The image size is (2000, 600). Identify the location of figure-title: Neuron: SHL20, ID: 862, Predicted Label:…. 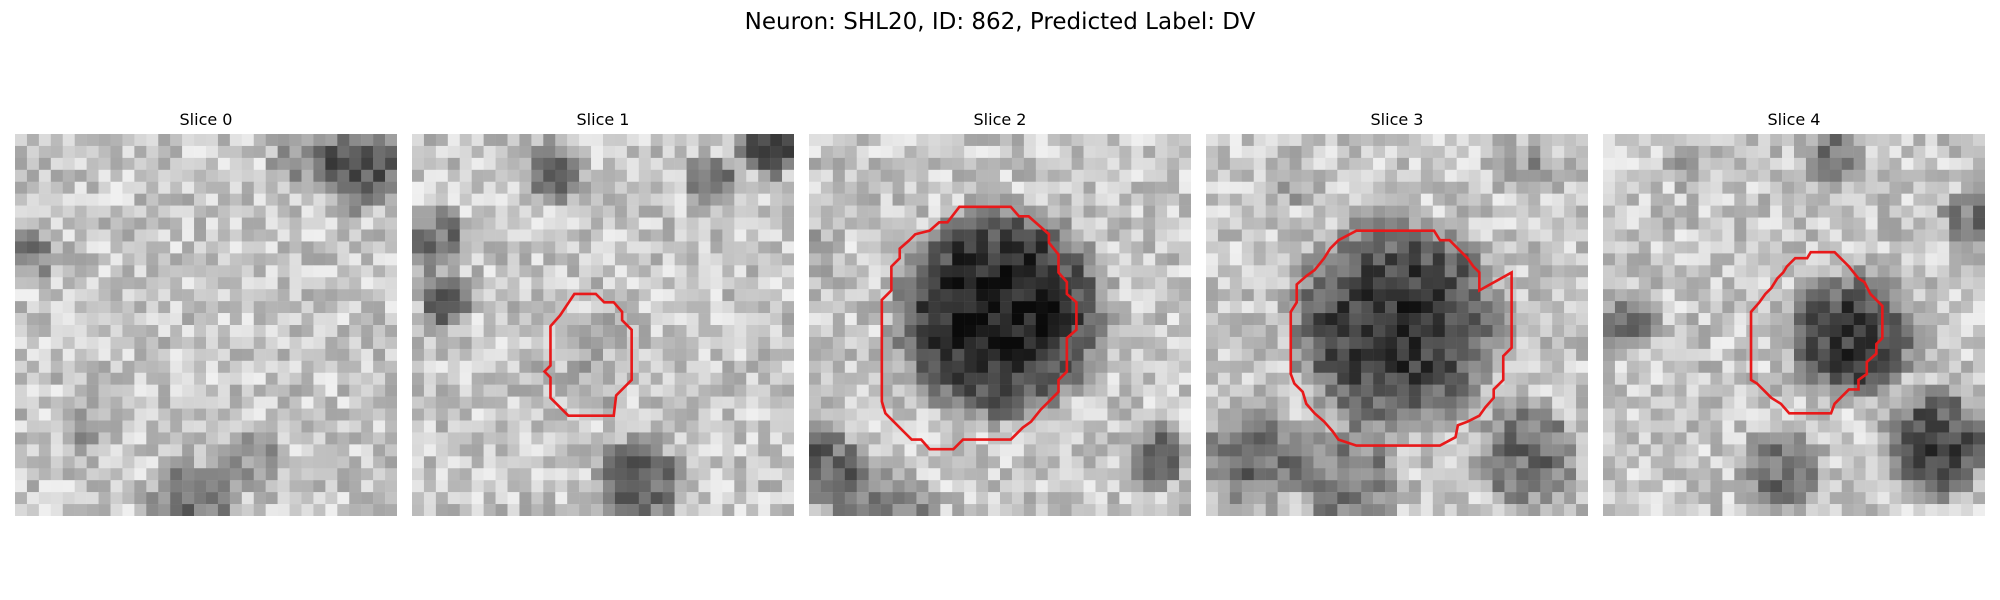
(1000, 22).